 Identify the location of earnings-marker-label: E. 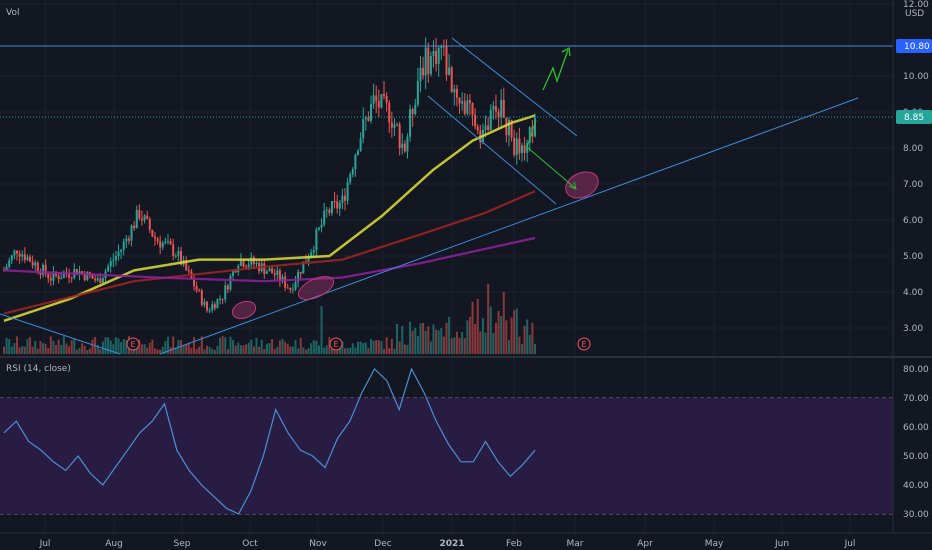
(335, 344).